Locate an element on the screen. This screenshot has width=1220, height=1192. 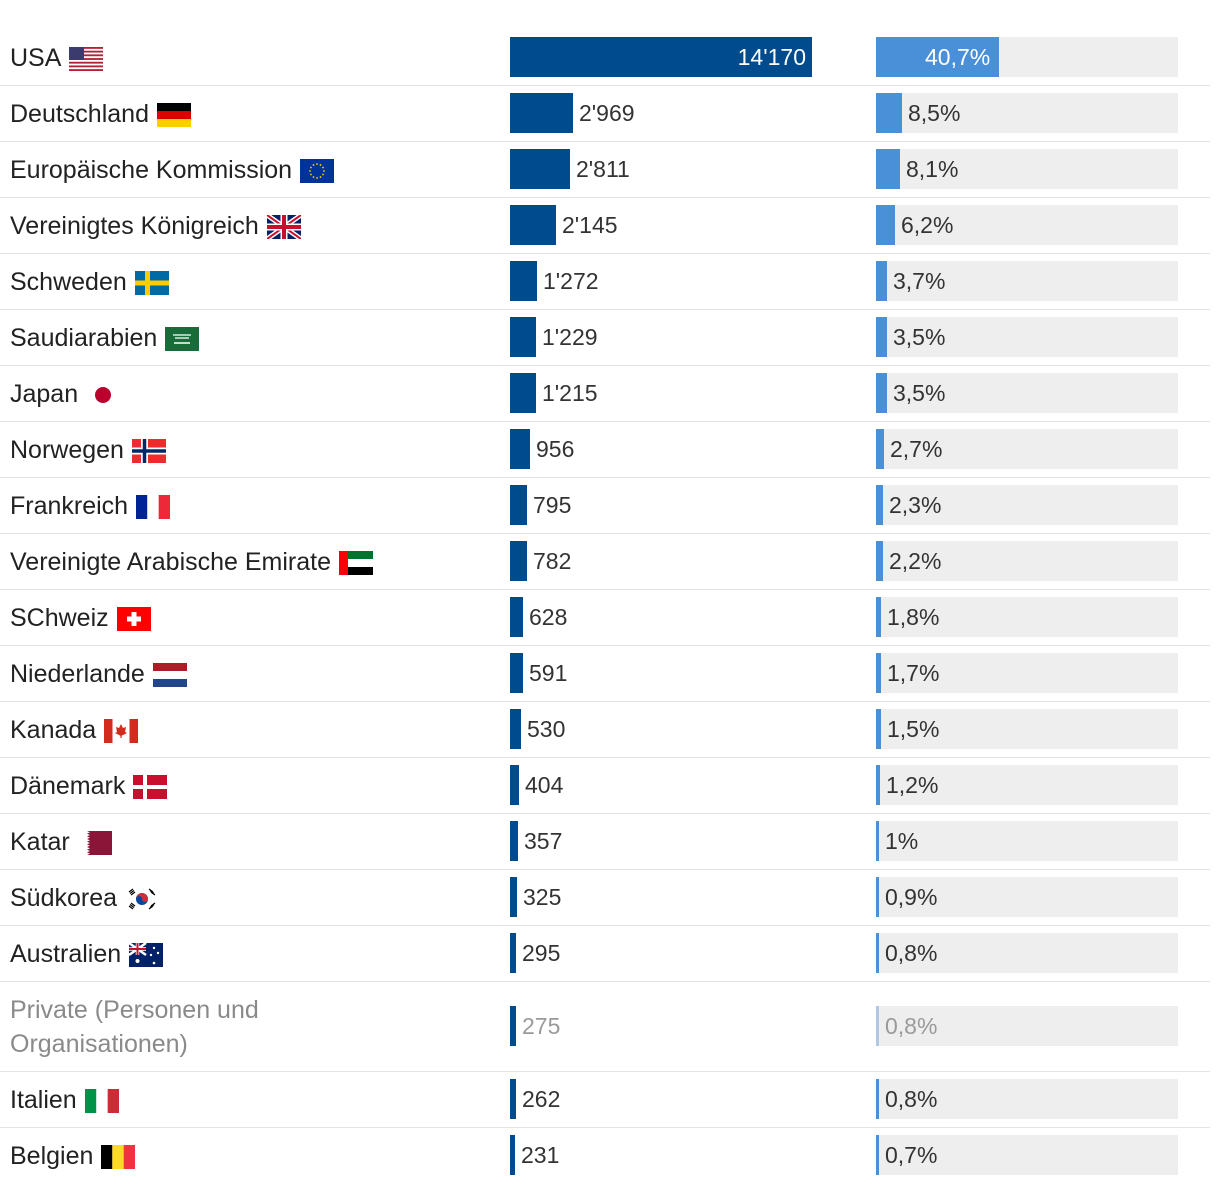
flag-sa-icon is located at coordinates (182, 338).